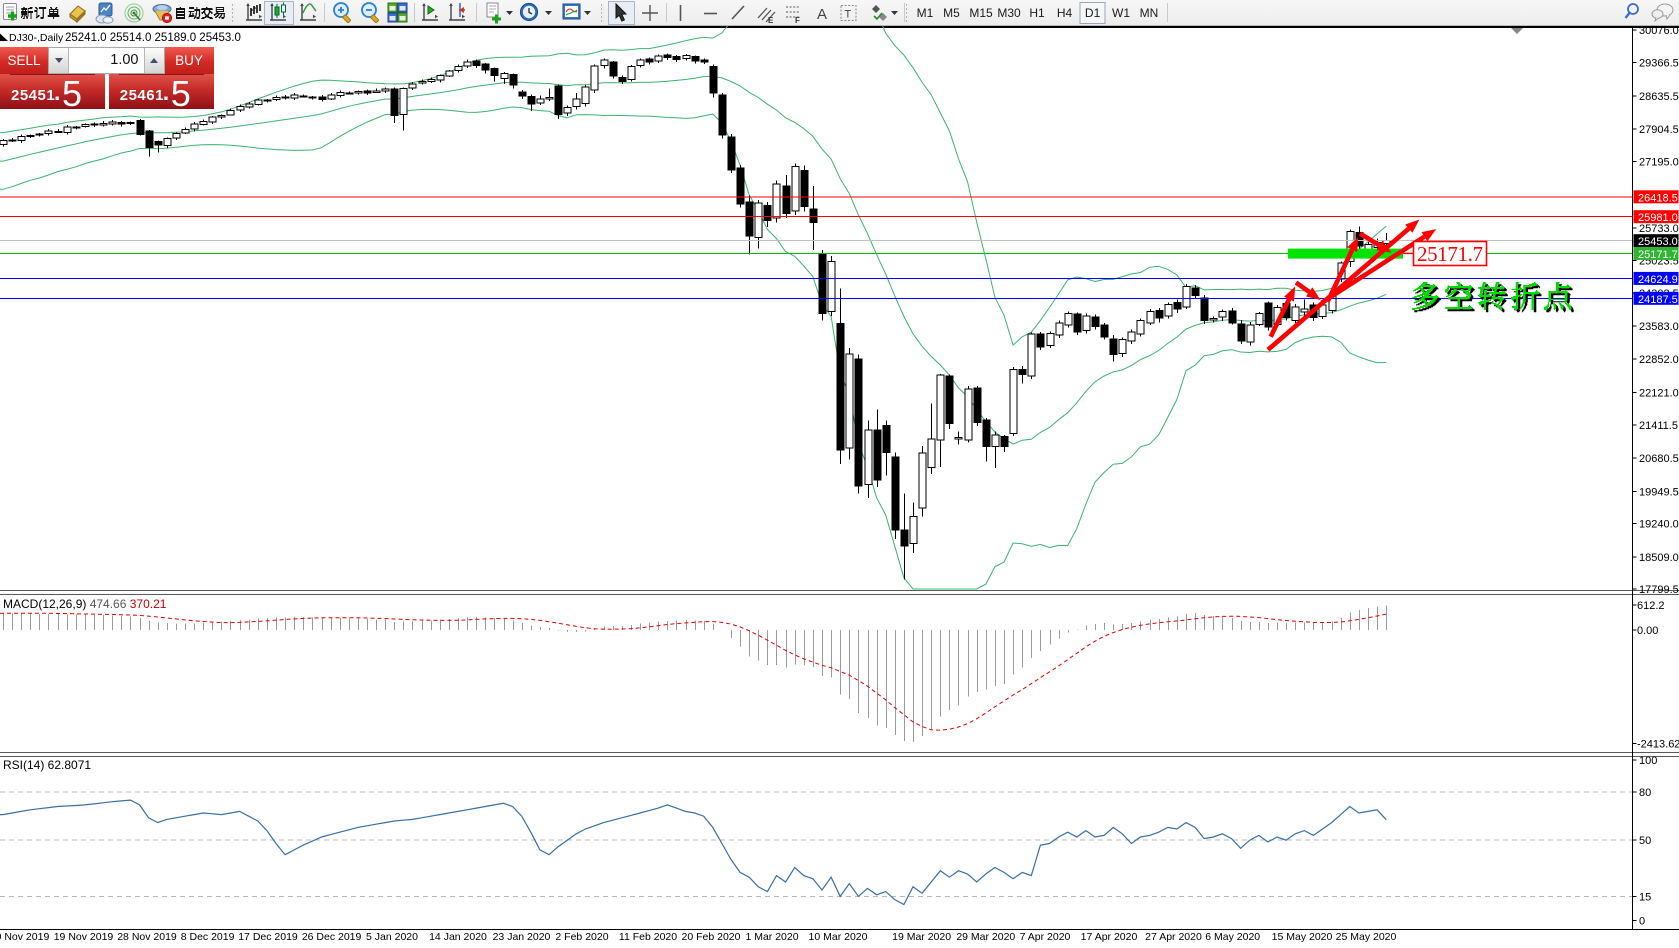 The image size is (1679, 948). Describe the element at coordinates (1232, 937) in the screenshot. I see `svg-text: 6 May 2020` at that location.